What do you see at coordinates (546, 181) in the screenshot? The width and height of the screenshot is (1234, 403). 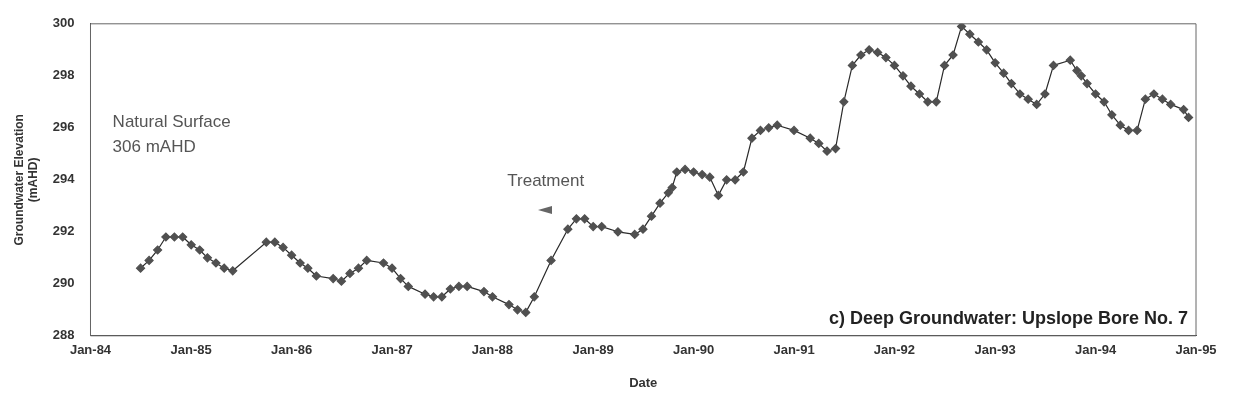 I see `annotation: Treatment` at bounding box center [546, 181].